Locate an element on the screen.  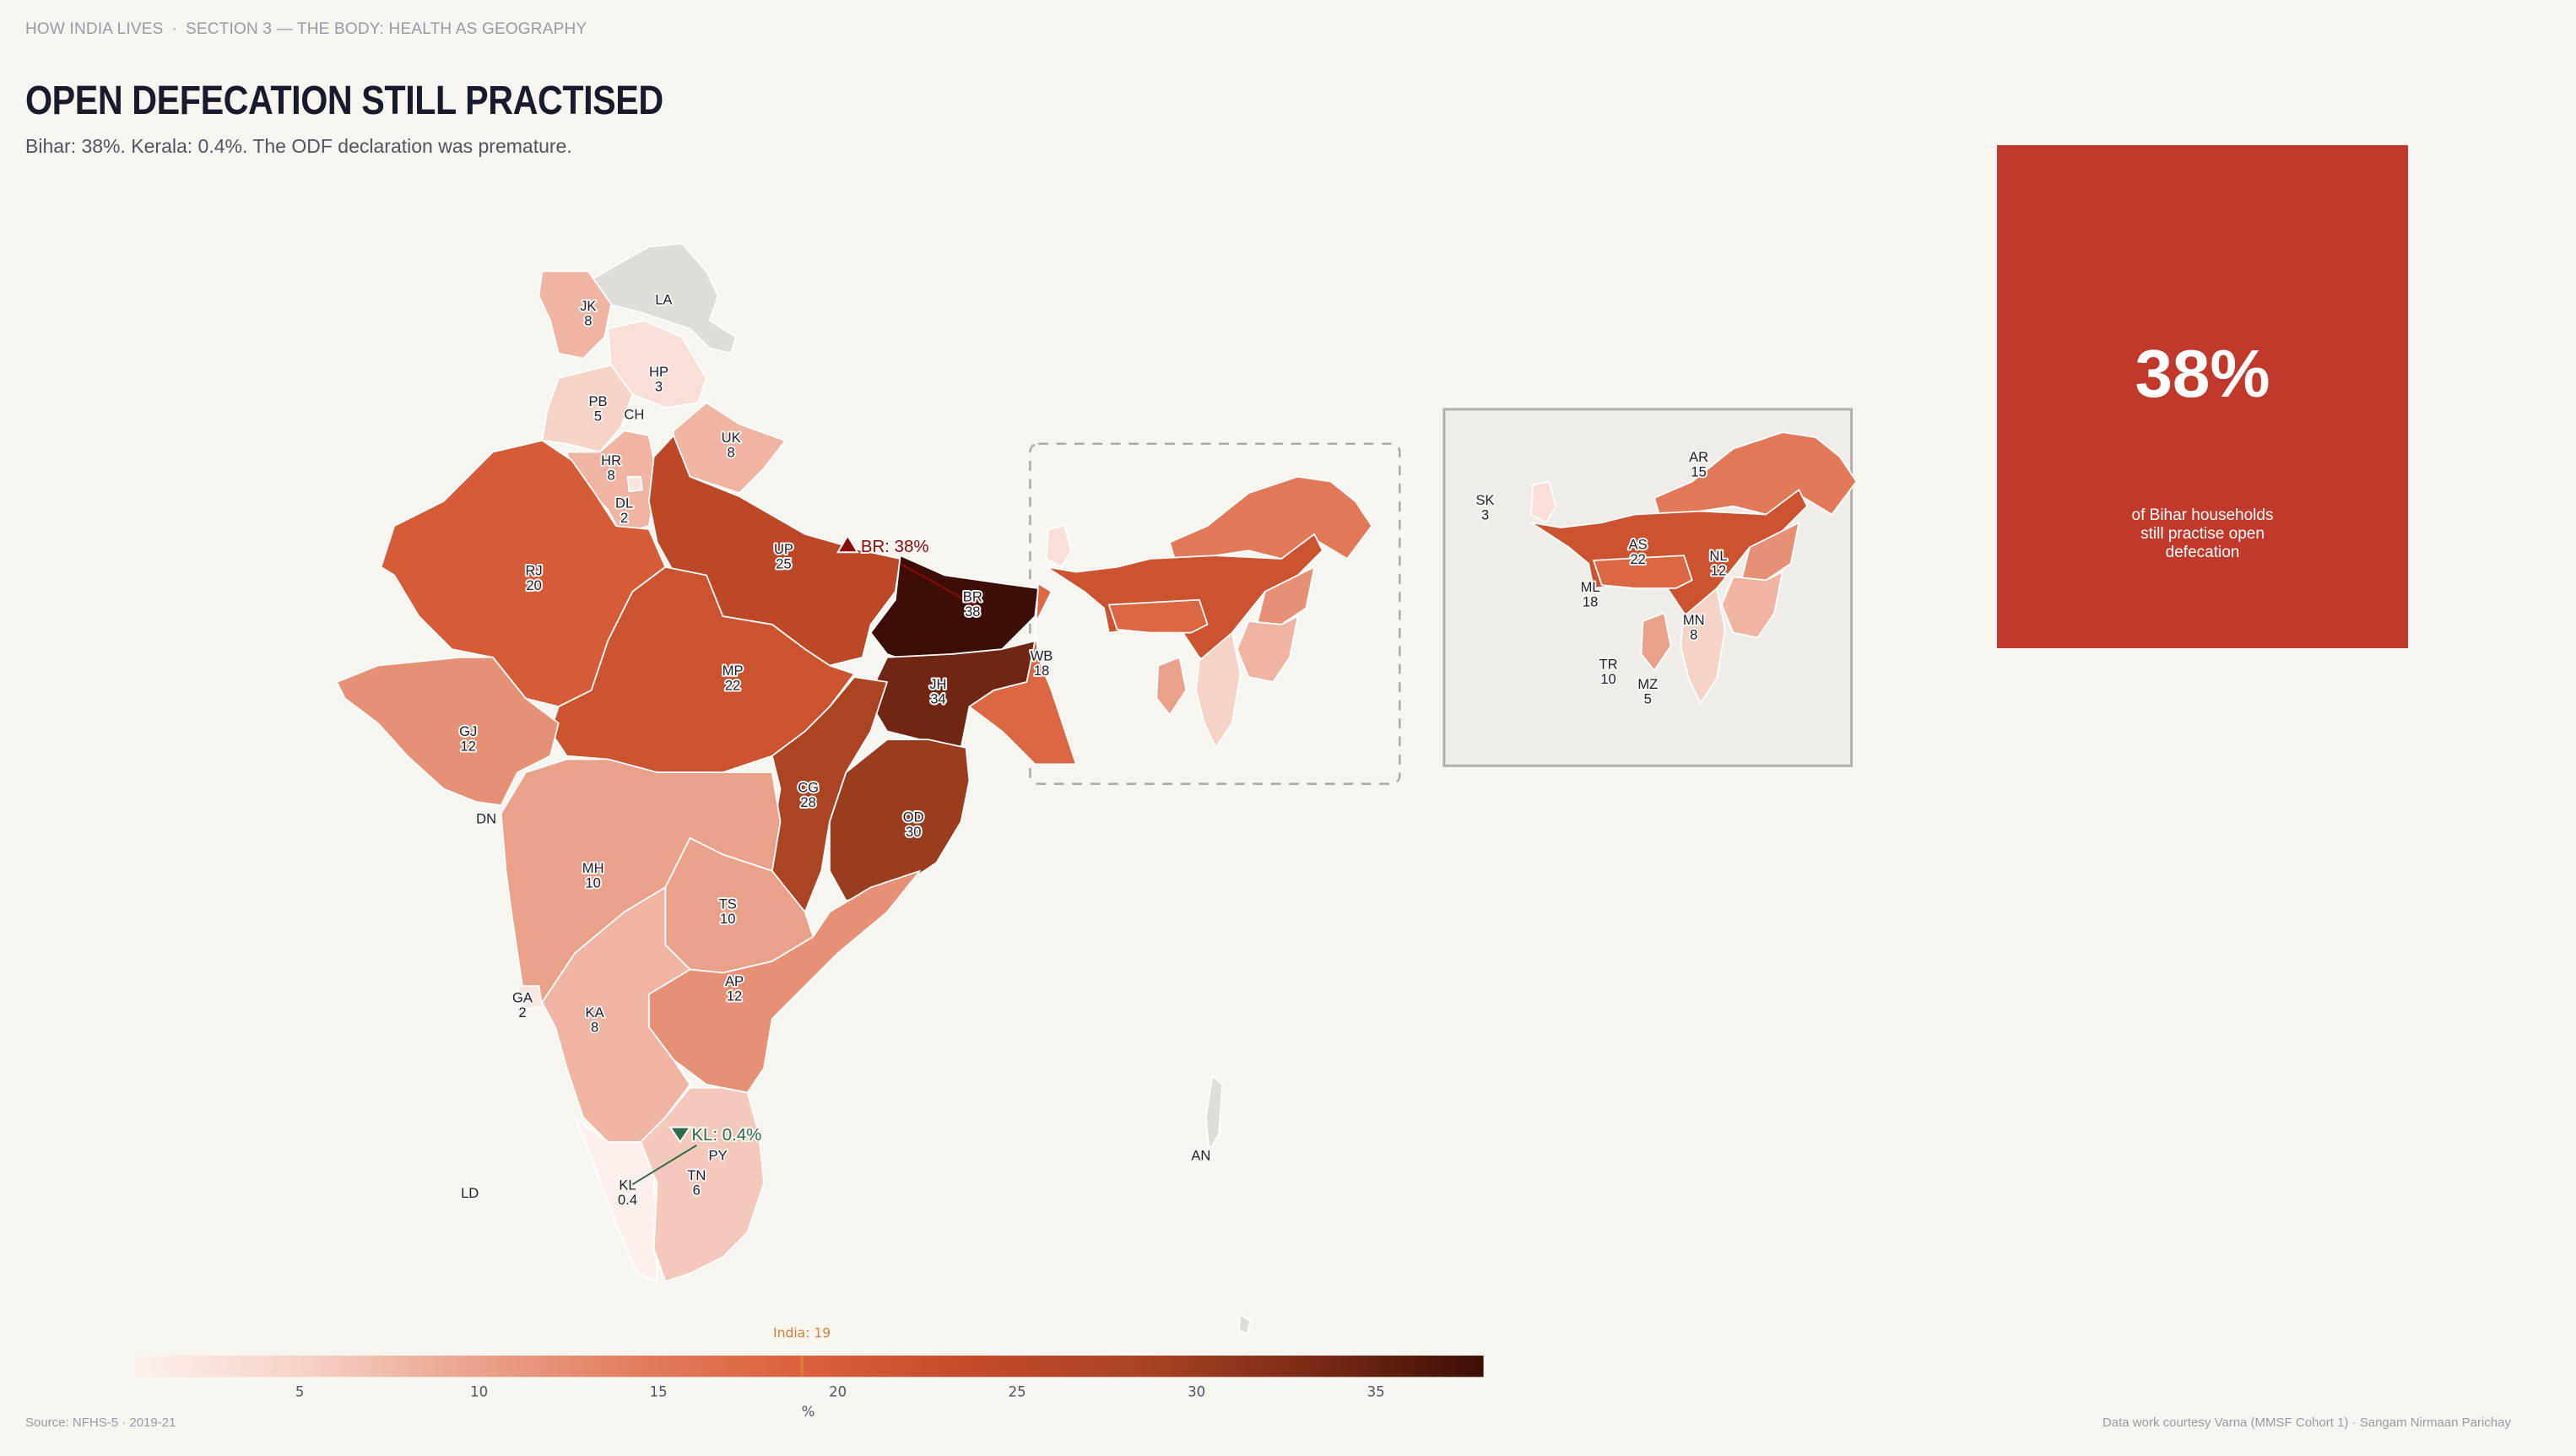
legend-axis-label: % is located at coordinates (808, 1412).